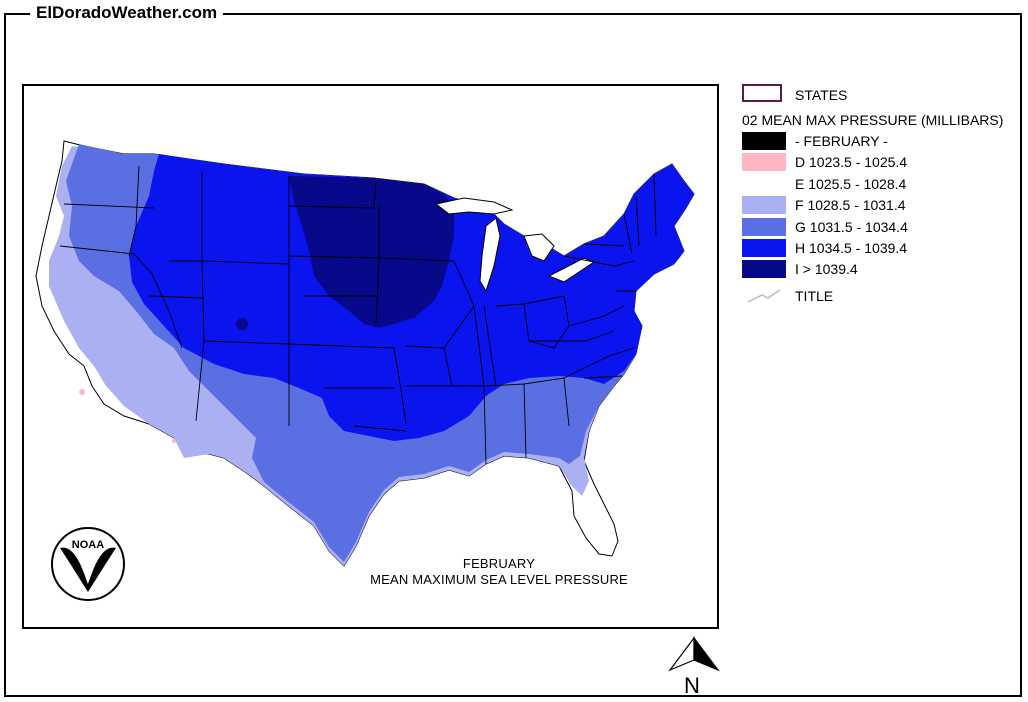 This screenshot has width=1028, height=702. What do you see at coordinates (539, 247) in the screenshot?
I see `lake-huron` at bounding box center [539, 247].